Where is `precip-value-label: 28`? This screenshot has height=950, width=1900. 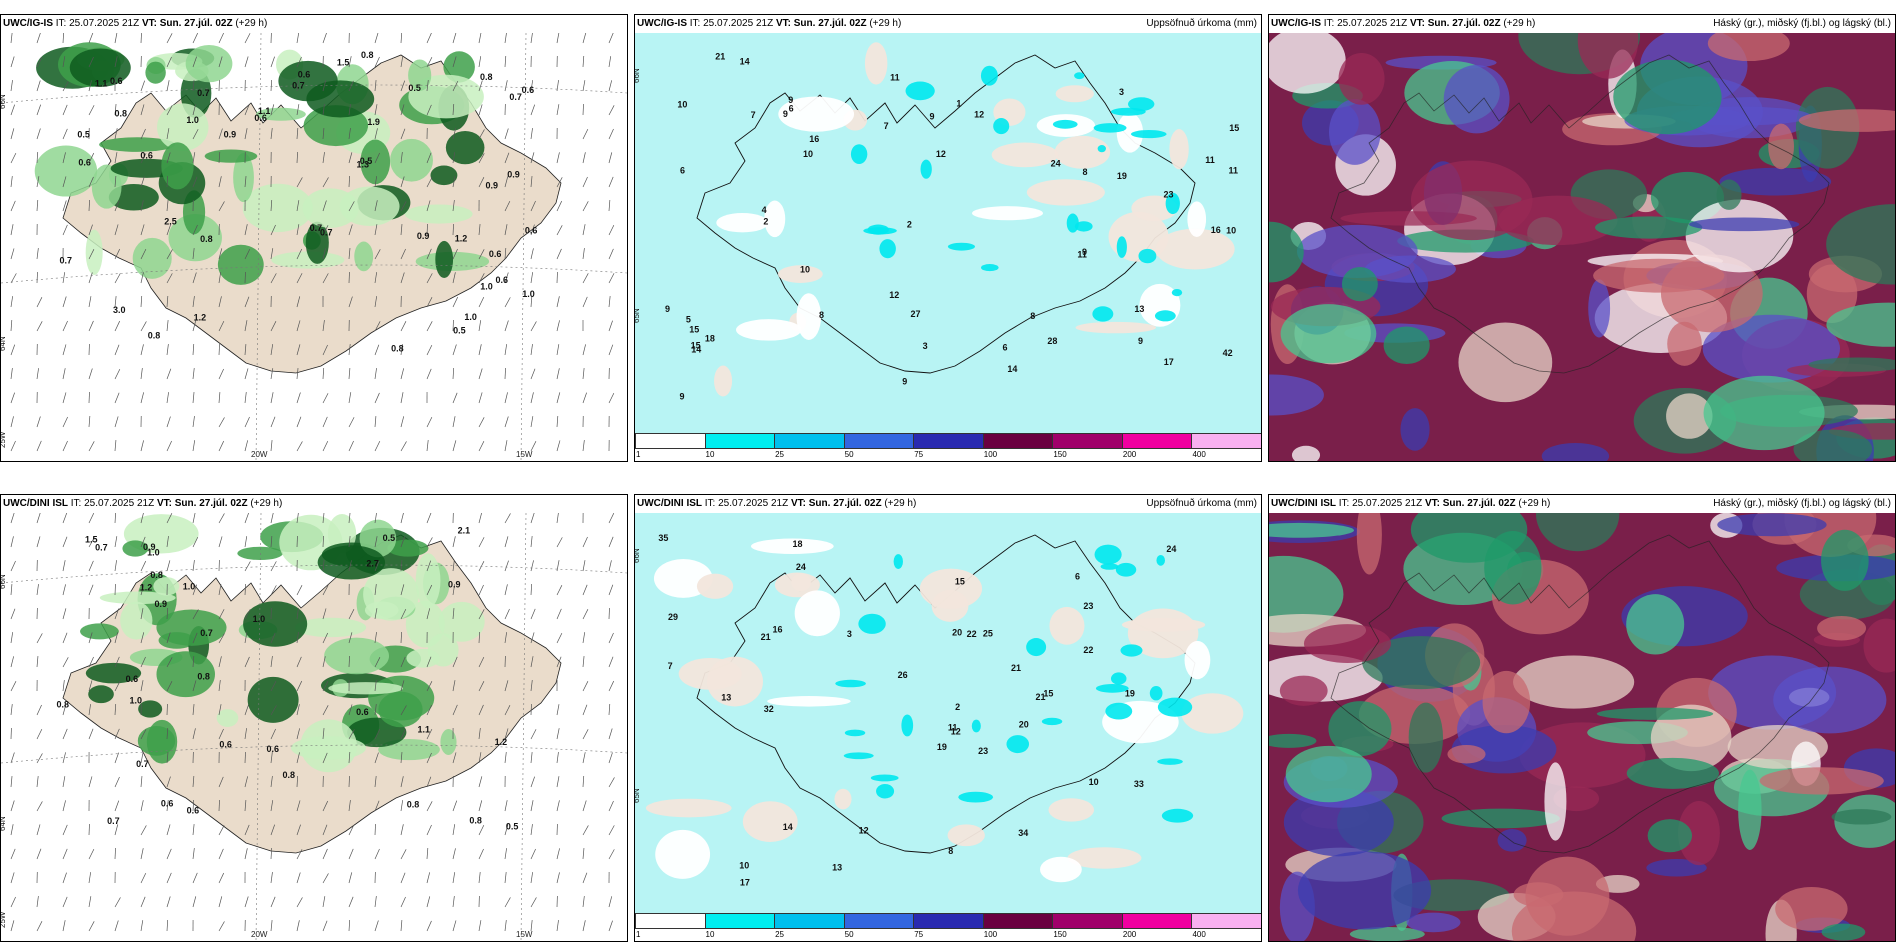 precip-value-label: 28 is located at coordinates (1052, 341).